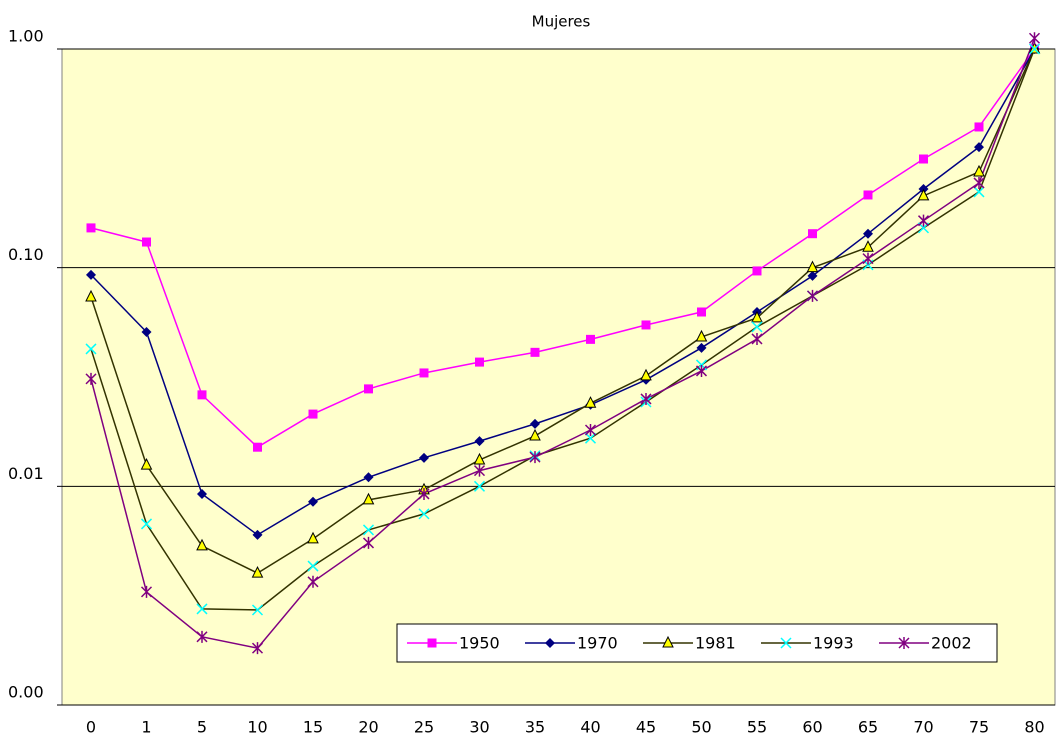 This screenshot has width=1056, height=738. I want to click on x-tick-label: 0, so click(91, 727).